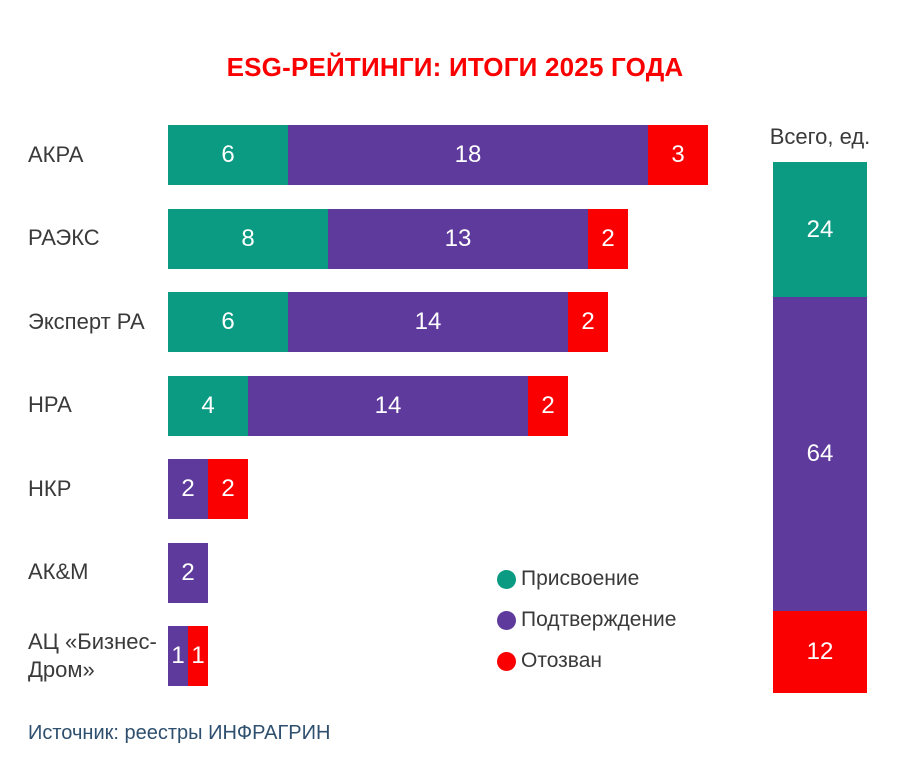 The height and width of the screenshot is (778, 910). Describe the element at coordinates (820, 230) in the screenshot. I see `totals-bar-segment: 24` at that location.